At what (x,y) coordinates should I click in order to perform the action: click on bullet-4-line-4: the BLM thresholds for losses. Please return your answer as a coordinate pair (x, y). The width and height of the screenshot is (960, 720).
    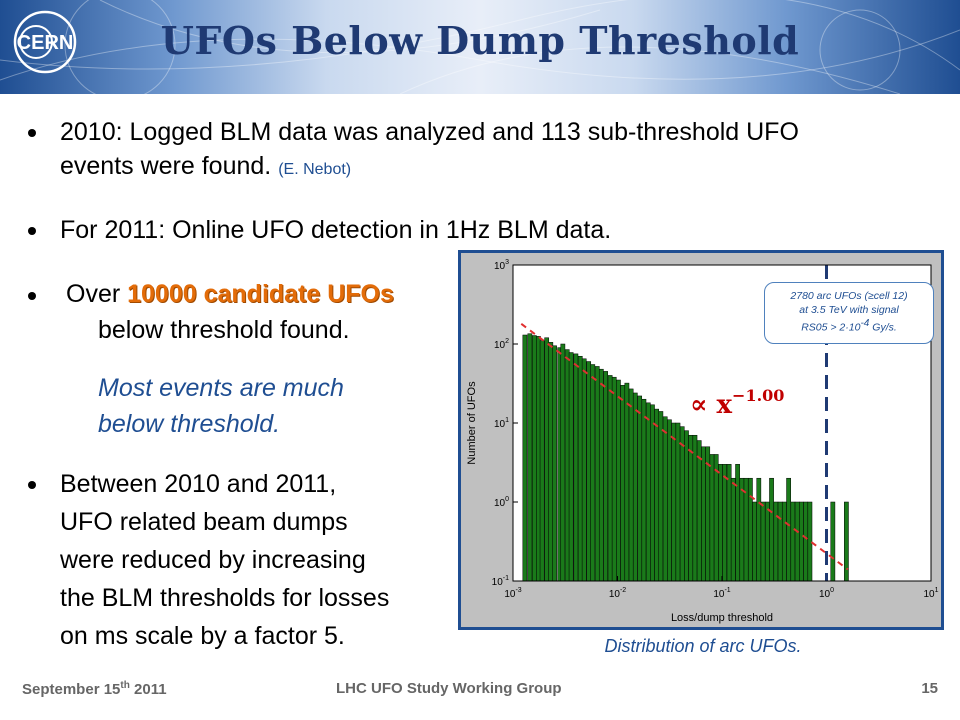
    Looking at the image, I should click on (225, 598).